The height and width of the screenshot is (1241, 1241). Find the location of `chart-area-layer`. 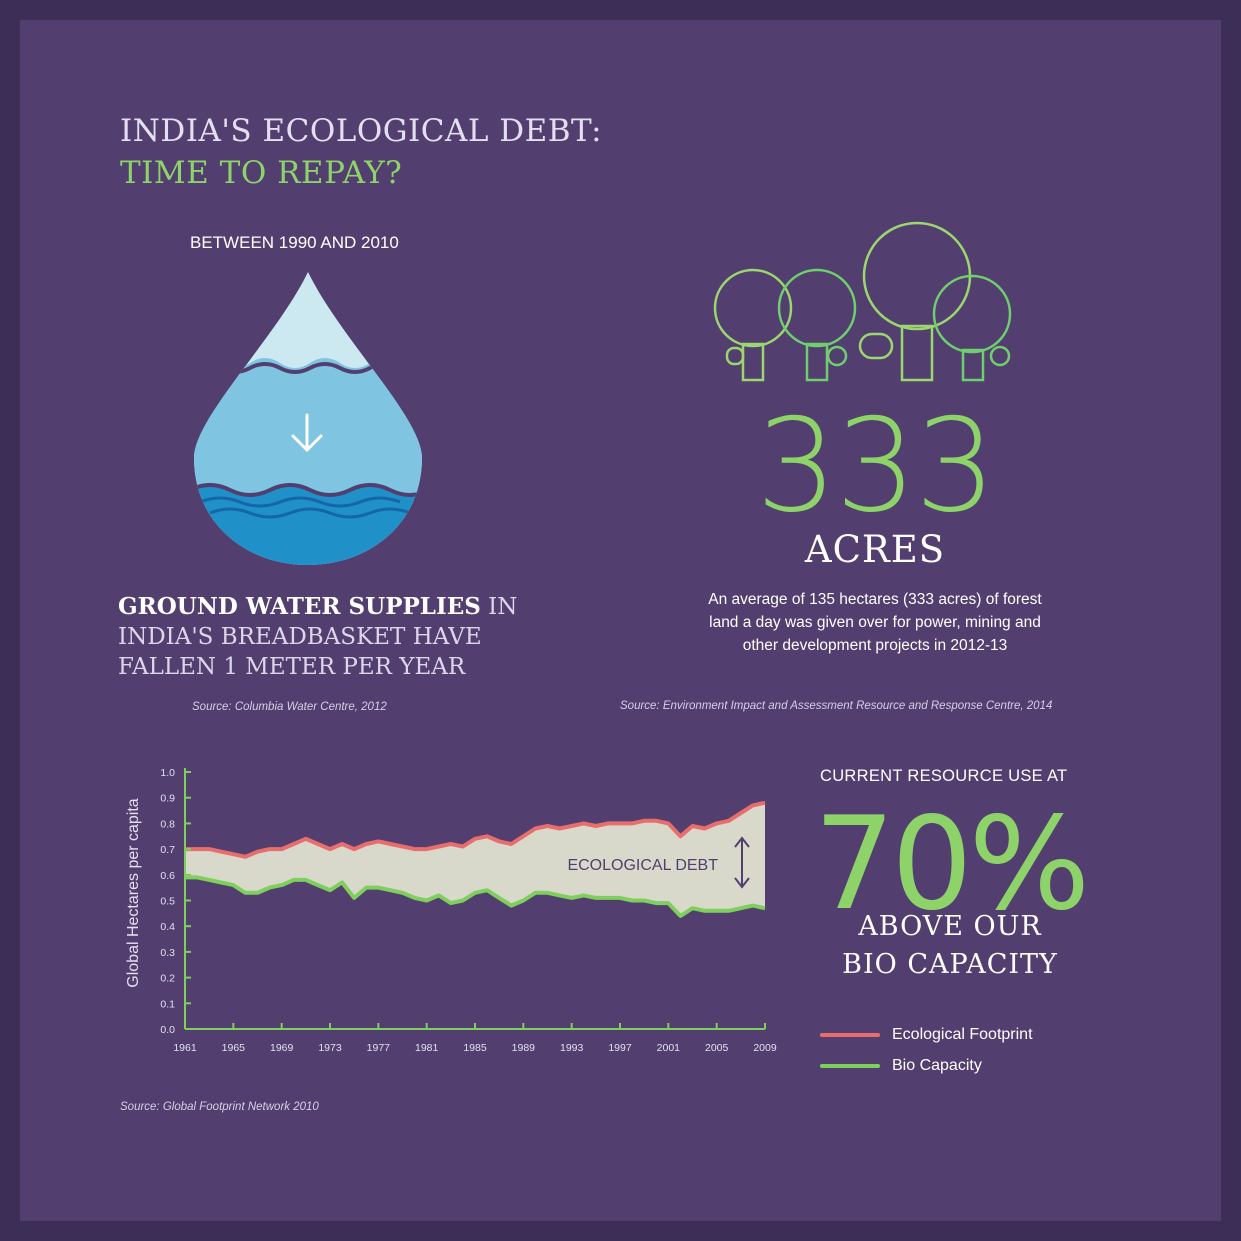

chart-area-layer is located at coordinates (475, 859).